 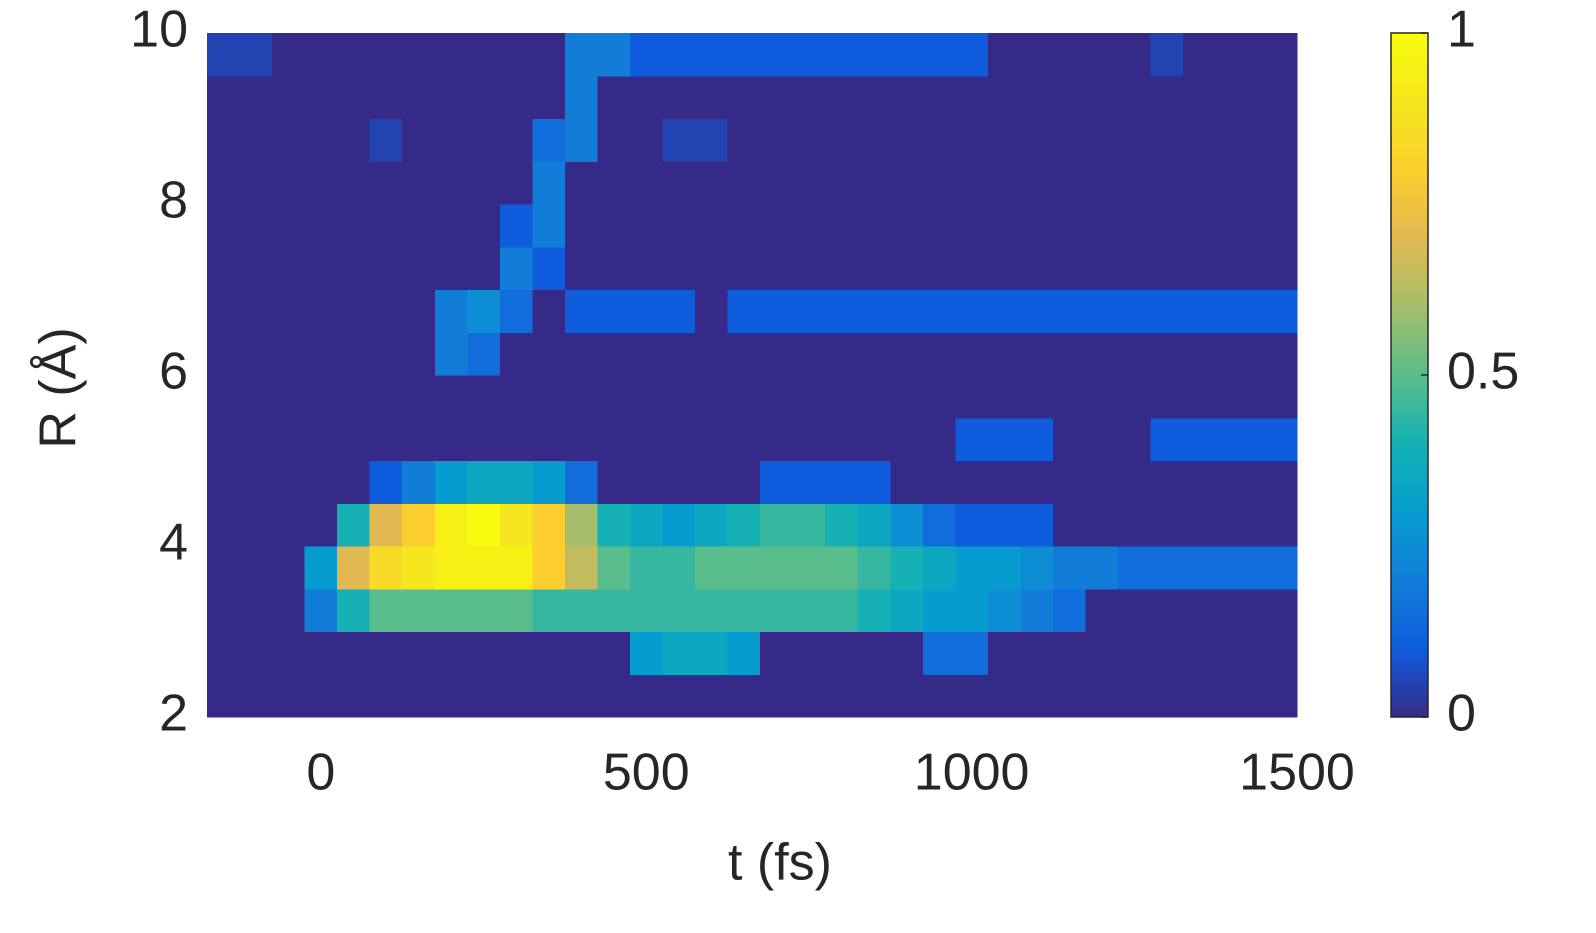 I want to click on x-tick-label: 1000, so click(x=972, y=773).